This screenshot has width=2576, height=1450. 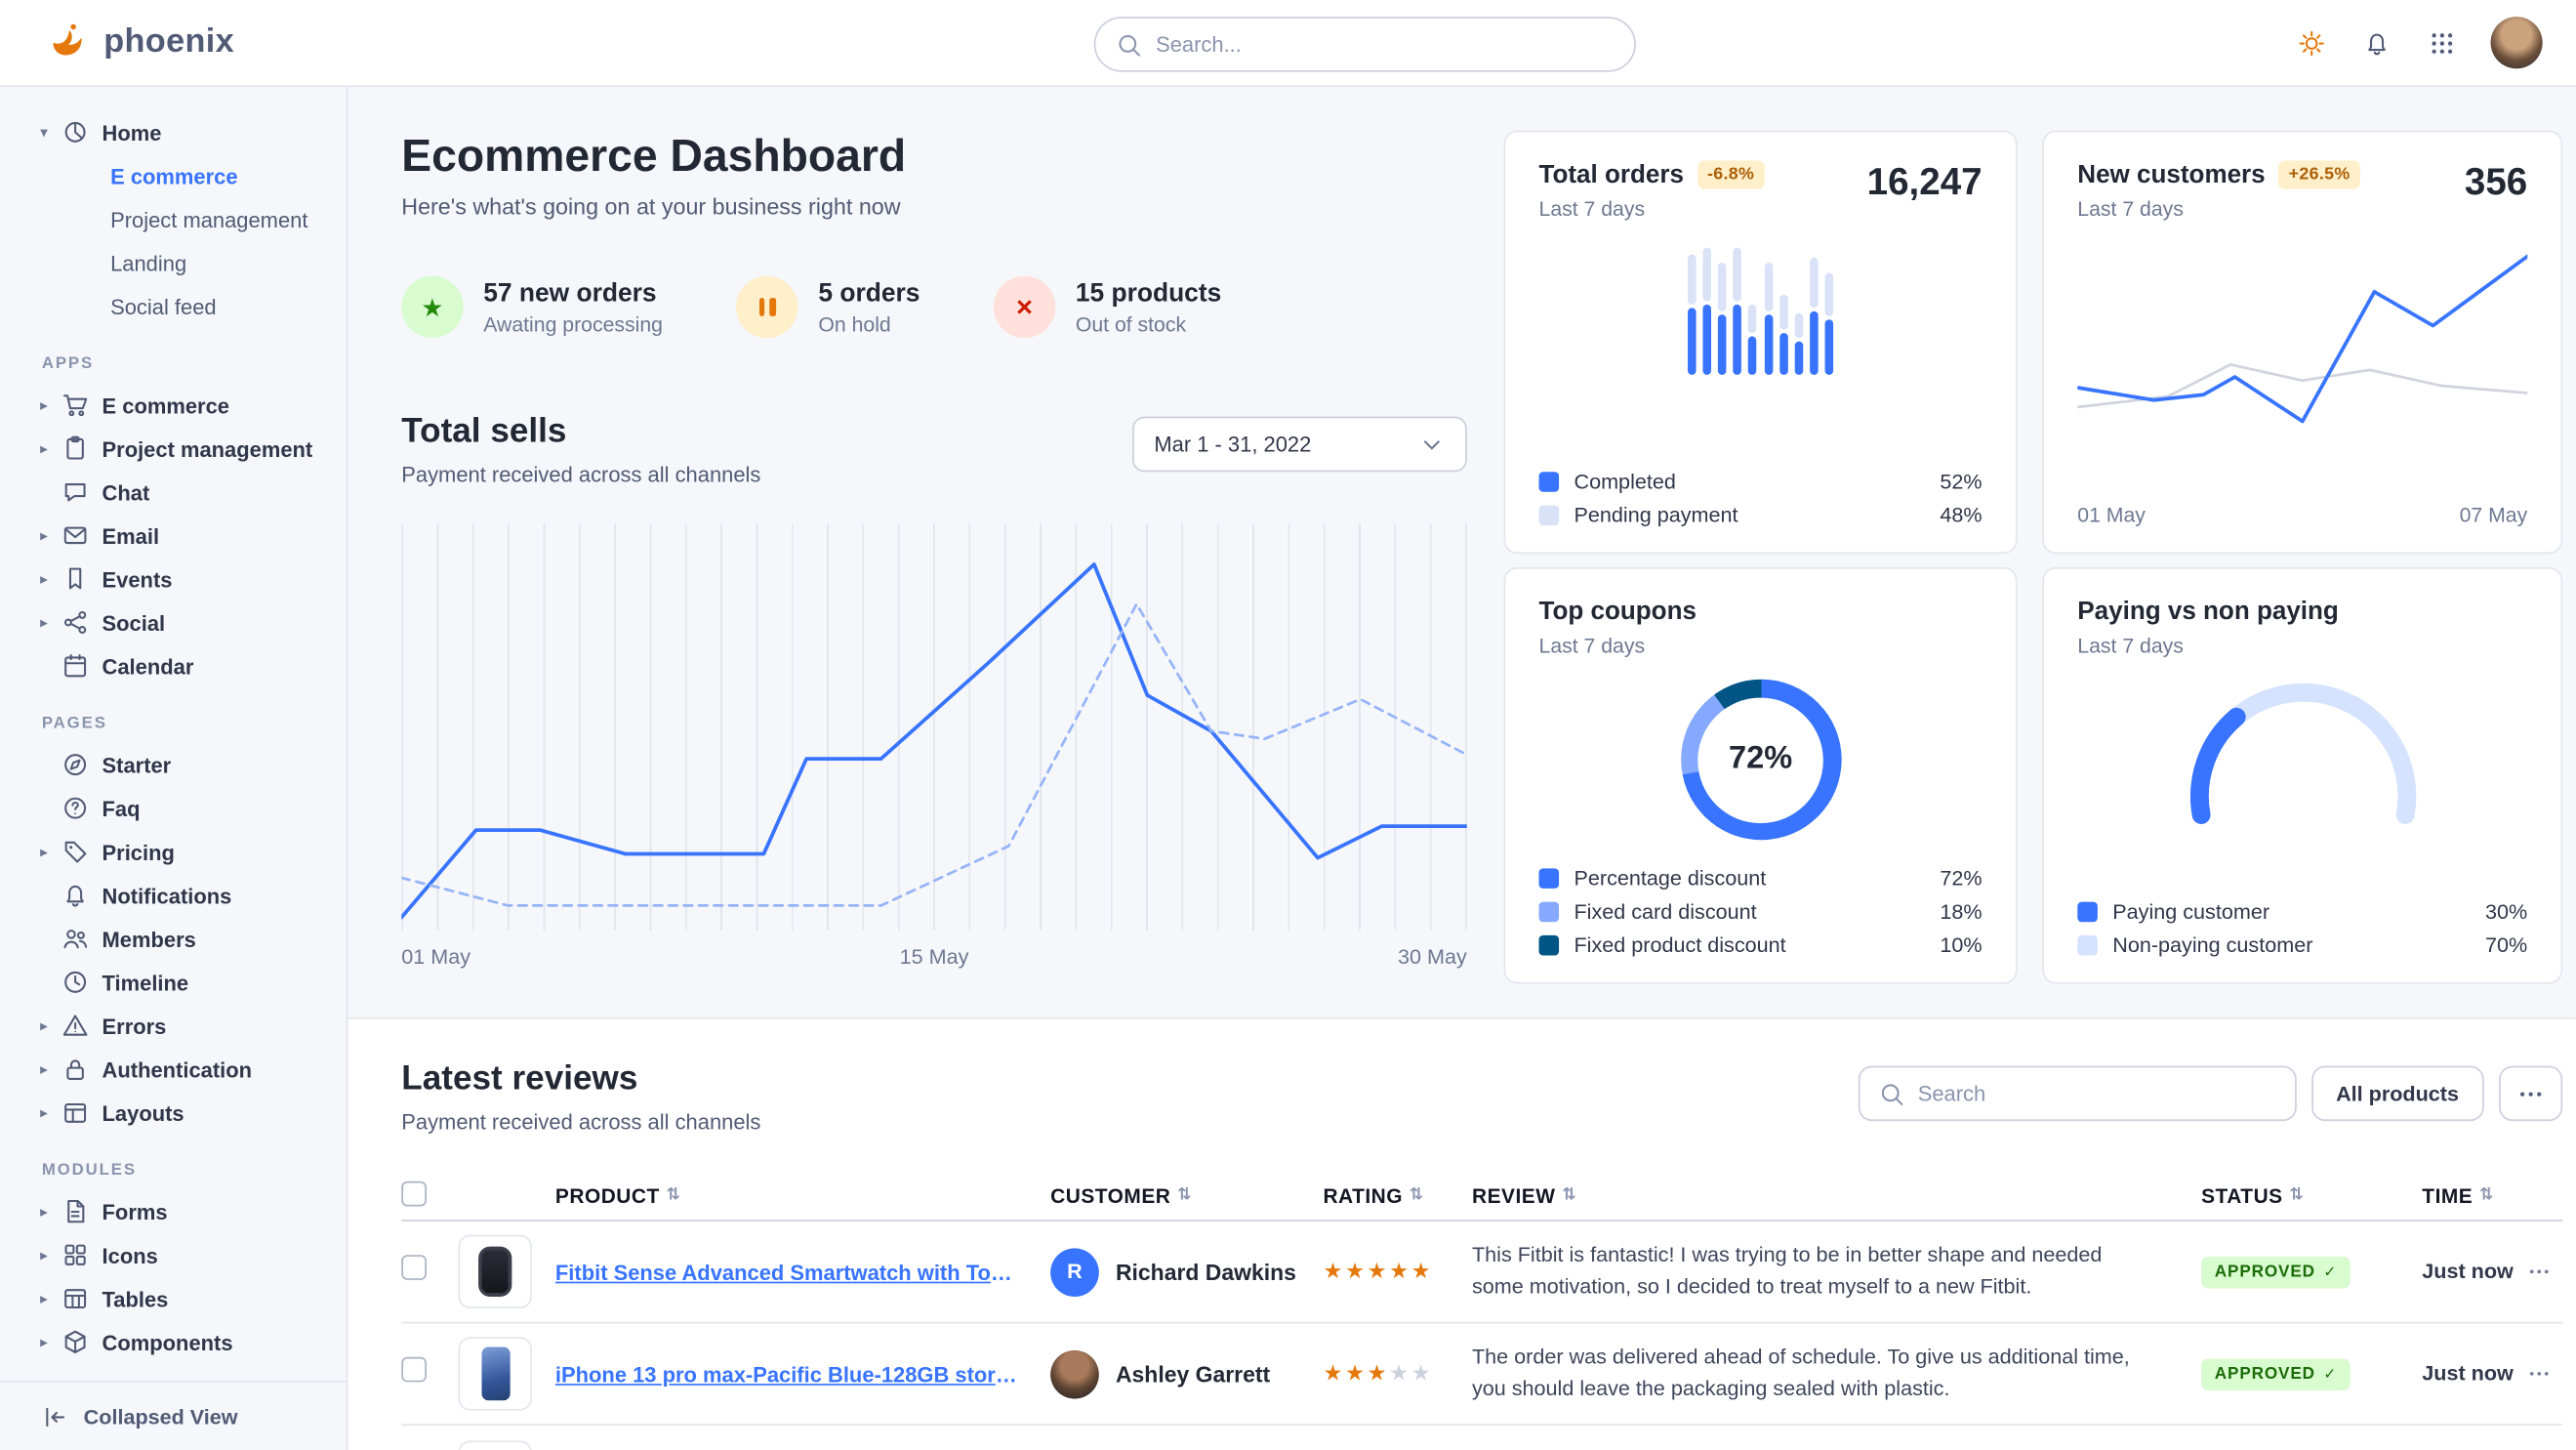 I want to click on column-header-status: STATUS ⇅, so click(x=2253, y=1195).